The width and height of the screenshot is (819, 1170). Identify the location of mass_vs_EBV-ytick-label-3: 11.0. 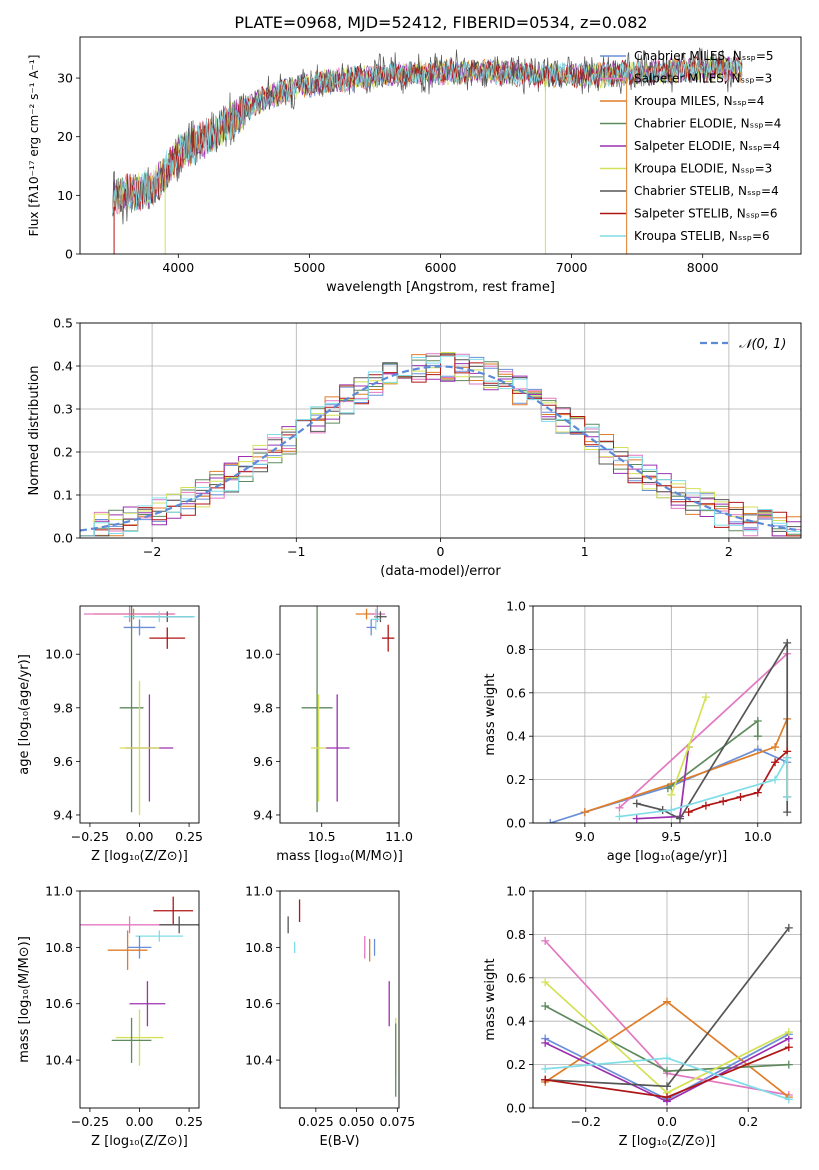
(259, 891).